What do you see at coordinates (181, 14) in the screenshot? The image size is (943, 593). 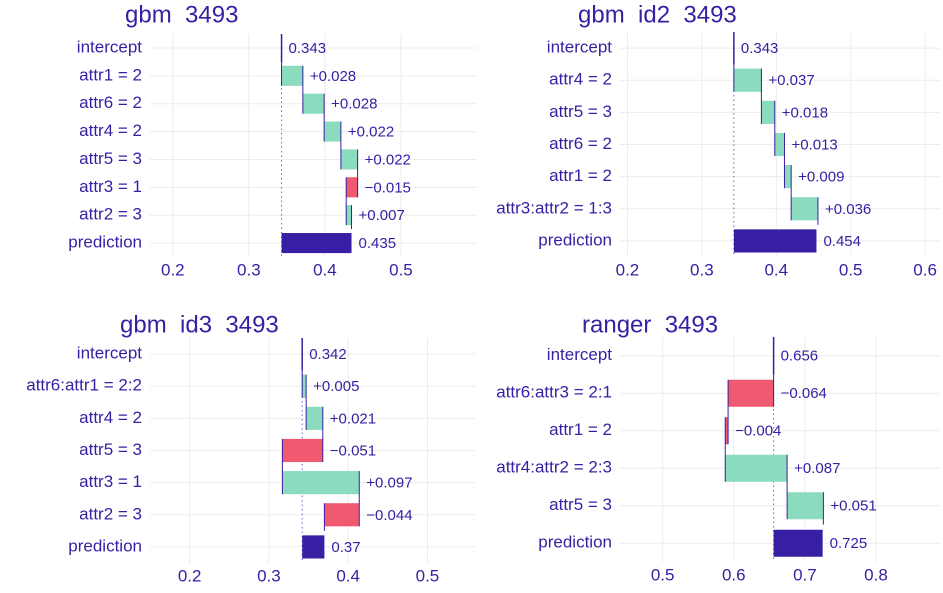 I see `panel-title: gbm 3493` at bounding box center [181, 14].